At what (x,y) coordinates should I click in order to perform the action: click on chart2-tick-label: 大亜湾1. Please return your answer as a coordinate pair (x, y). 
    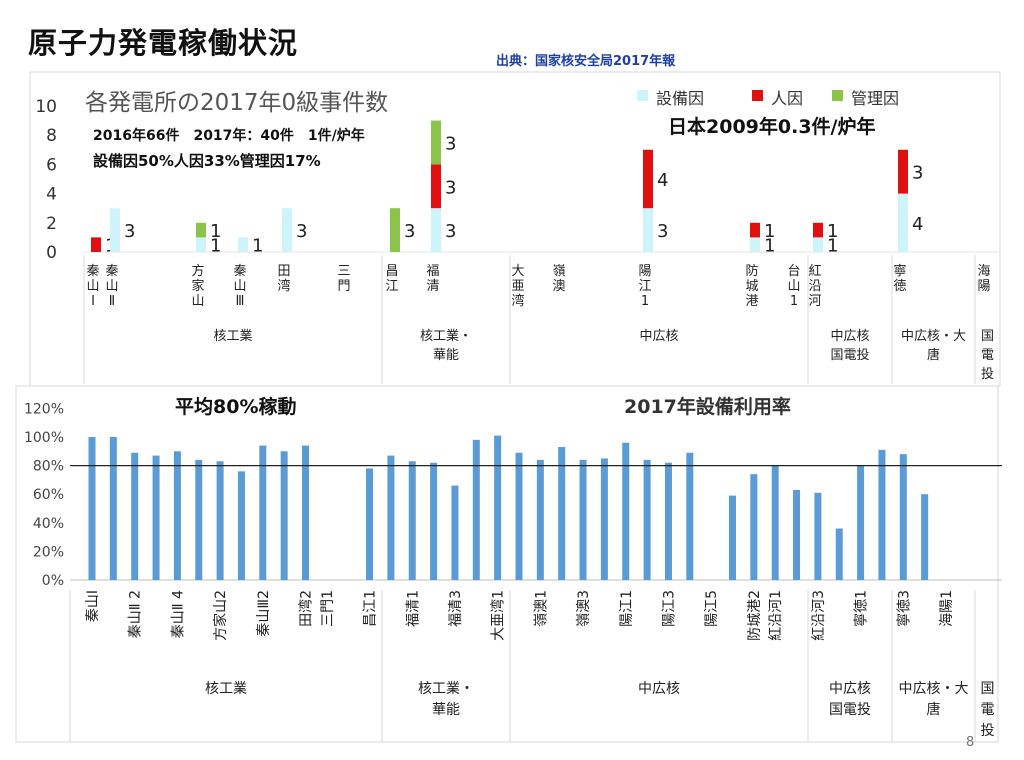
    Looking at the image, I should click on (498, 615).